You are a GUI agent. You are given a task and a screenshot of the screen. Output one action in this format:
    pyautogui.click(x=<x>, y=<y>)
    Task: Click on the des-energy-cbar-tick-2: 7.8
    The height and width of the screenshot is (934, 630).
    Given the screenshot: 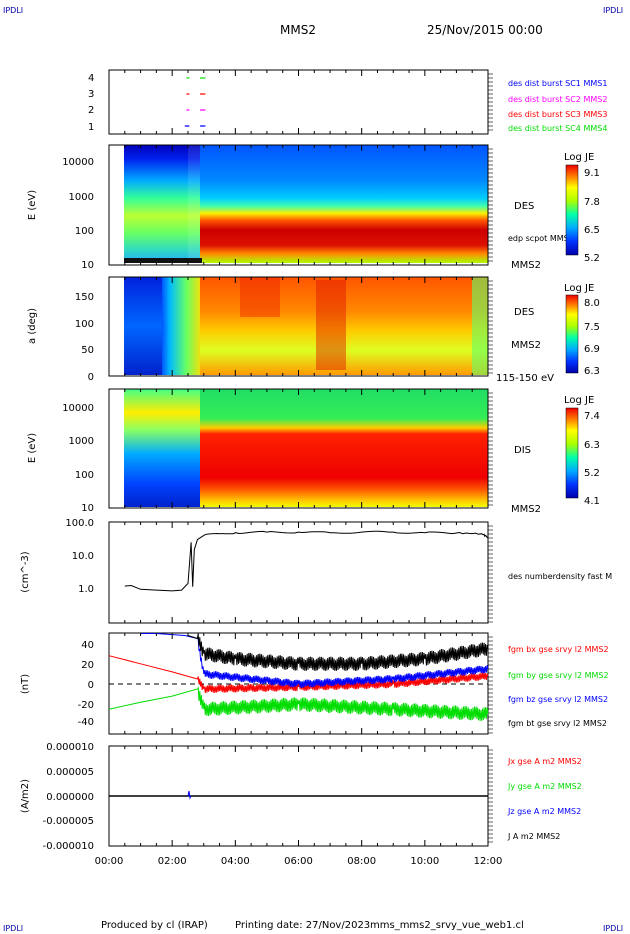 What is the action you would take?
    pyautogui.click(x=592, y=202)
    